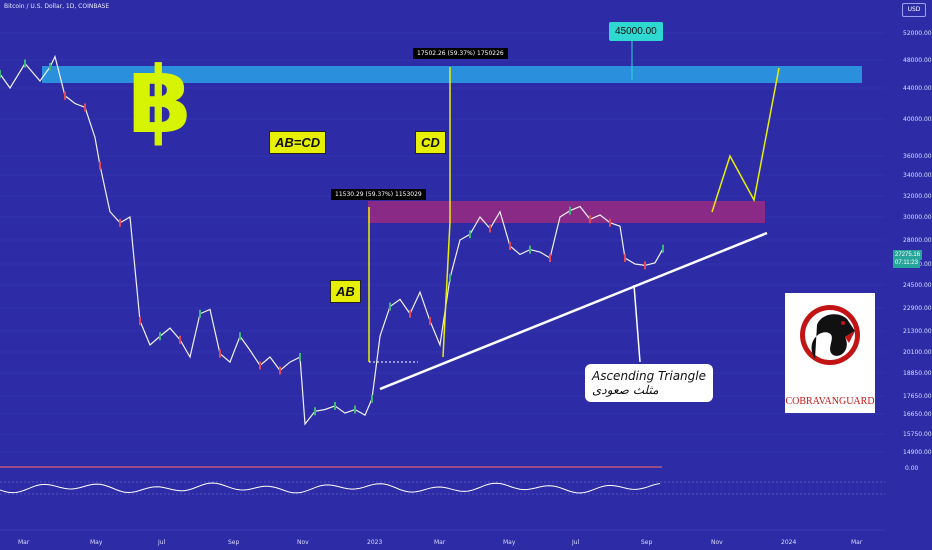 This screenshot has width=932, height=550. What do you see at coordinates (917, 175) in the screenshot?
I see `y-tick-label: 34000.00` at bounding box center [917, 175].